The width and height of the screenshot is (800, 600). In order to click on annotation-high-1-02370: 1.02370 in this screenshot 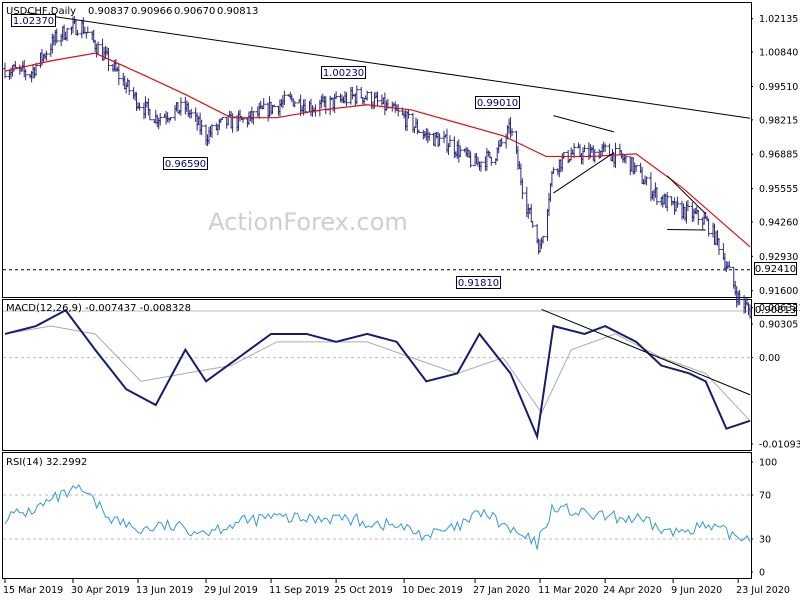, I will do `click(33, 20)`.